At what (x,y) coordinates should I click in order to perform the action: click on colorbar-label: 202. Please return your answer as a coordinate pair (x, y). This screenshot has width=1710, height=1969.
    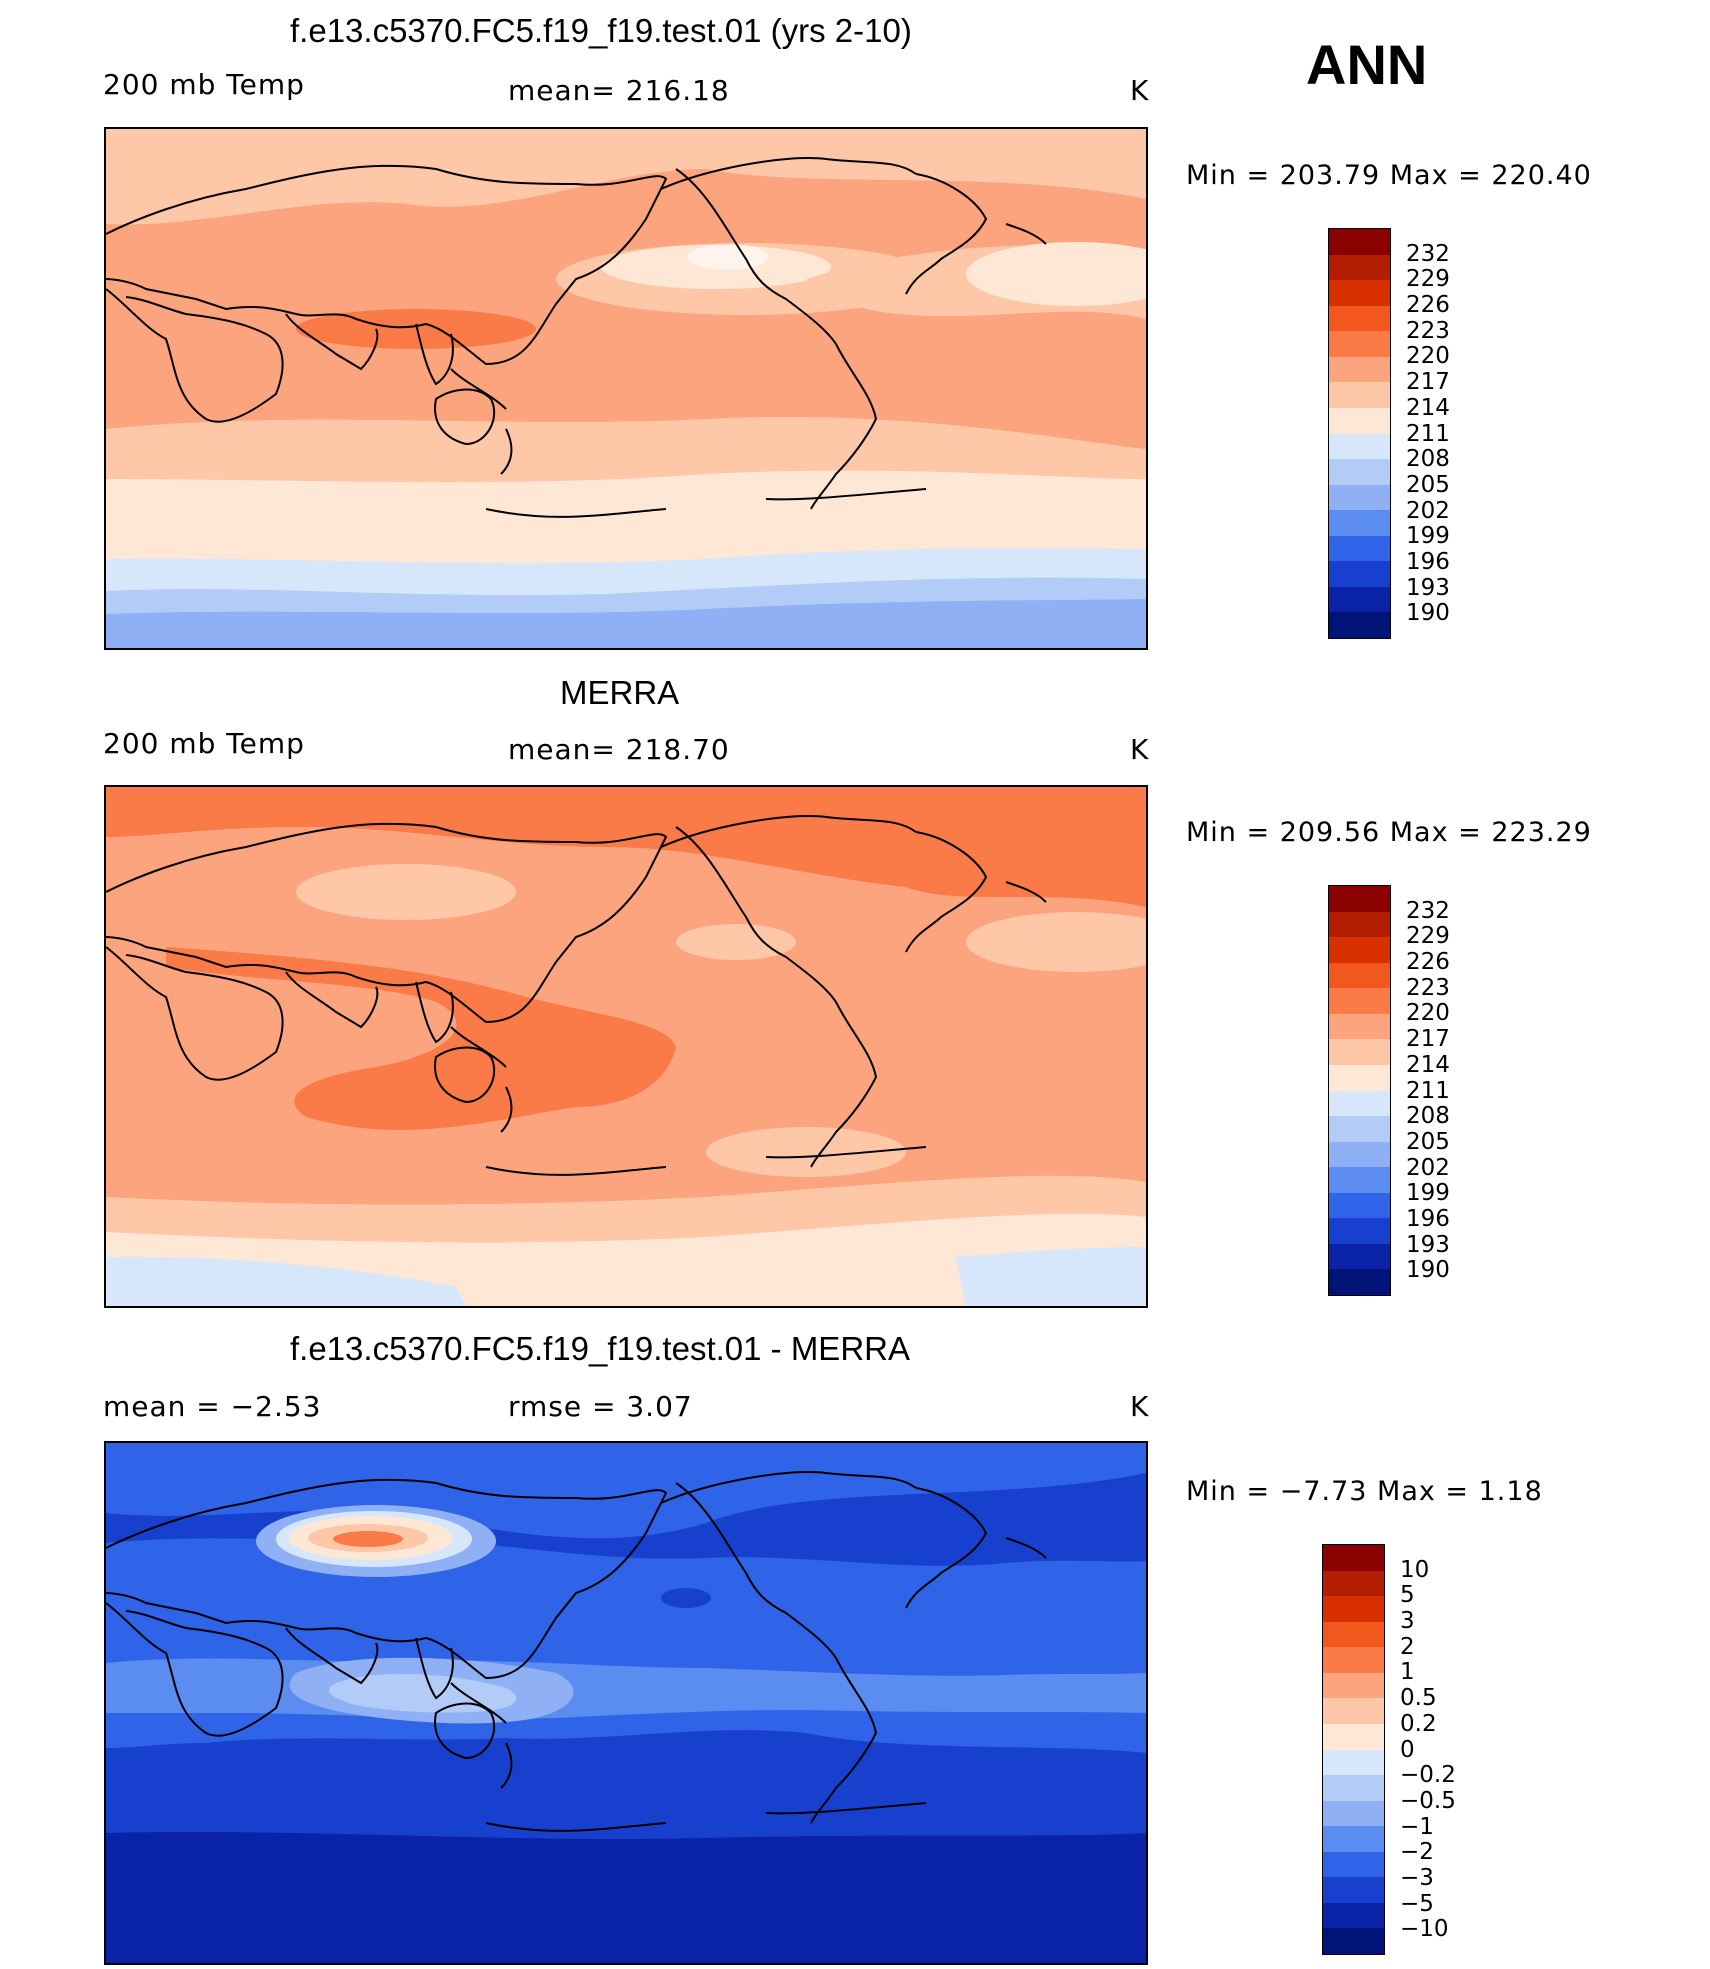
    Looking at the image, I should click on (1428, 510).